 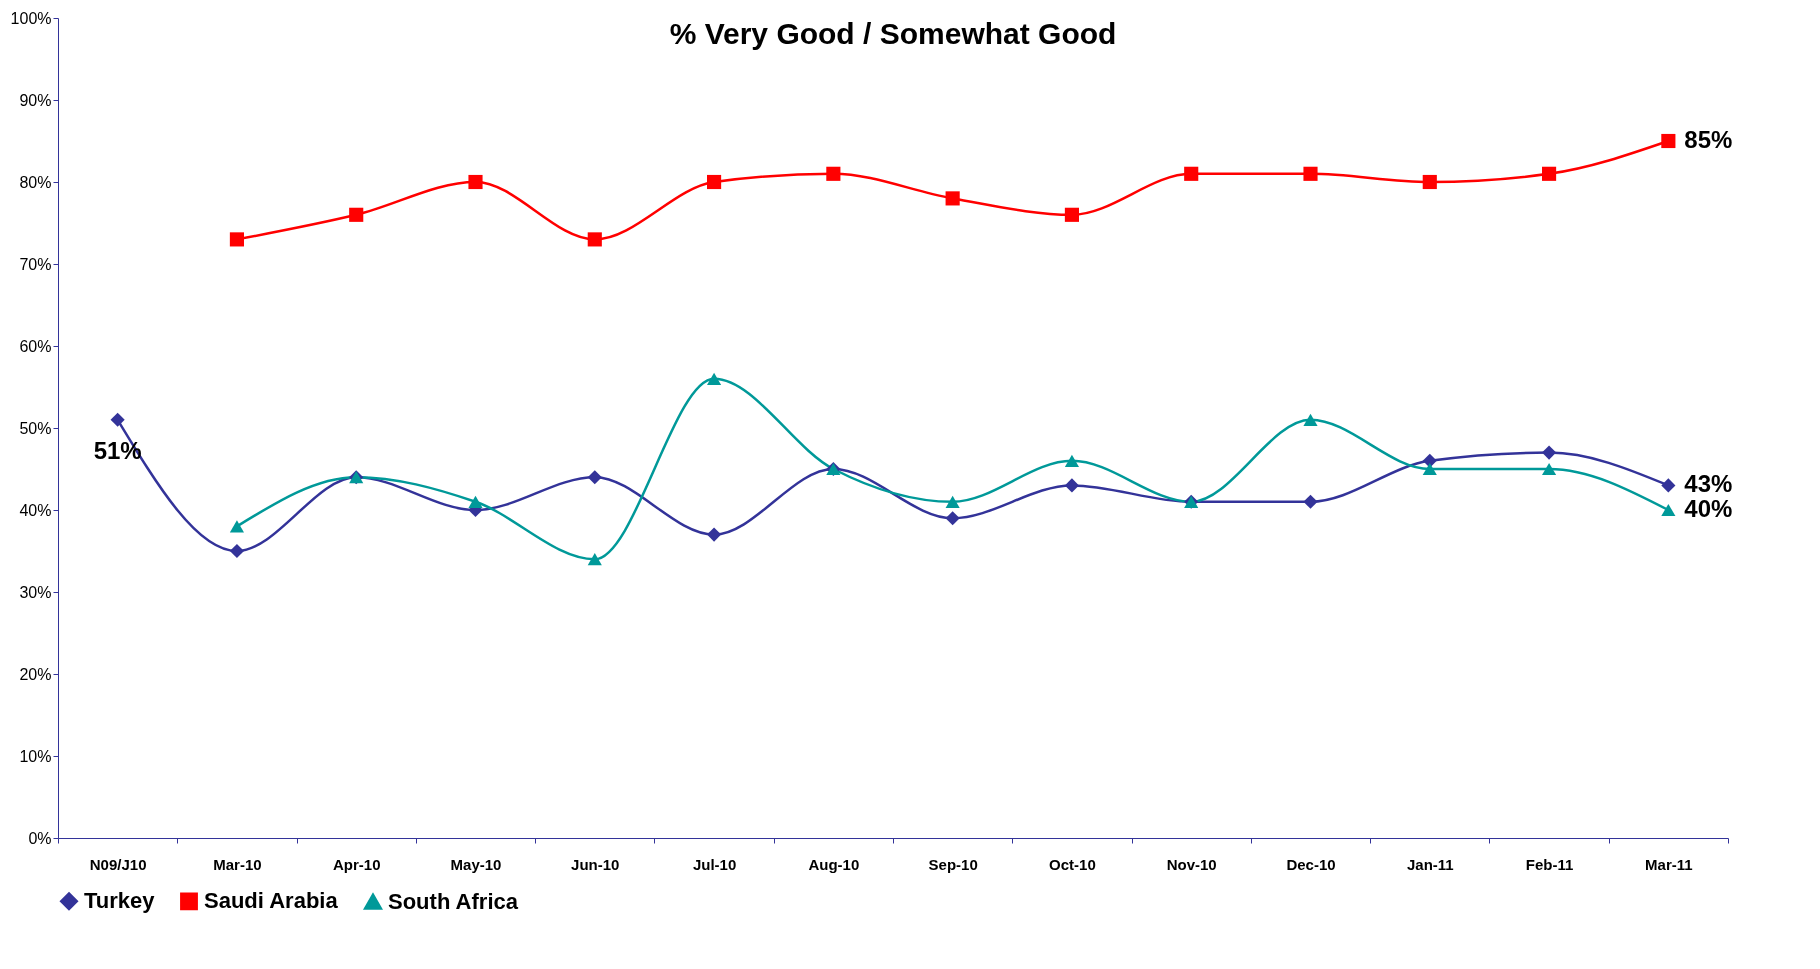 What do you see at coordinates (1708, 484) in the screenshot?
I see `data-label: 43%` at bounding box center [1708, 484].